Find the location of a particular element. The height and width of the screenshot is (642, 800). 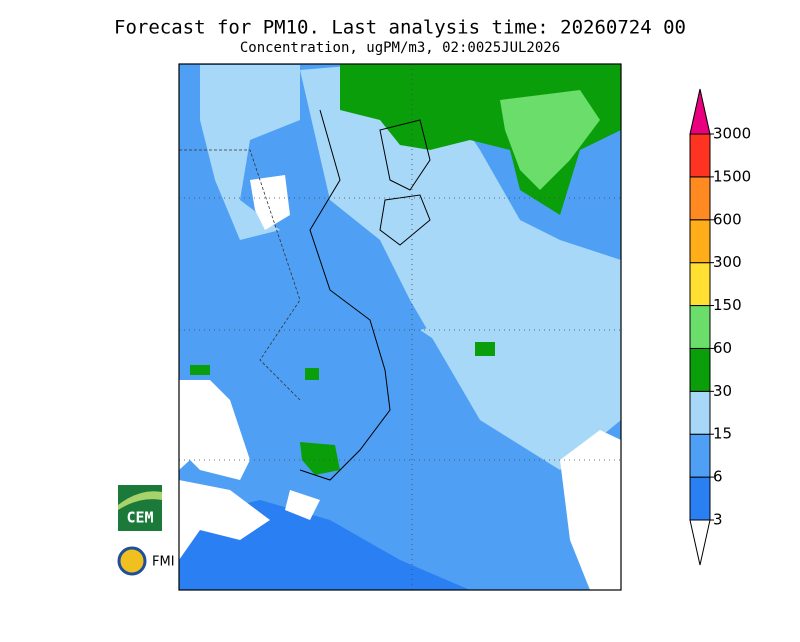

logo-text: CEM is located at coordinates (139, 518).